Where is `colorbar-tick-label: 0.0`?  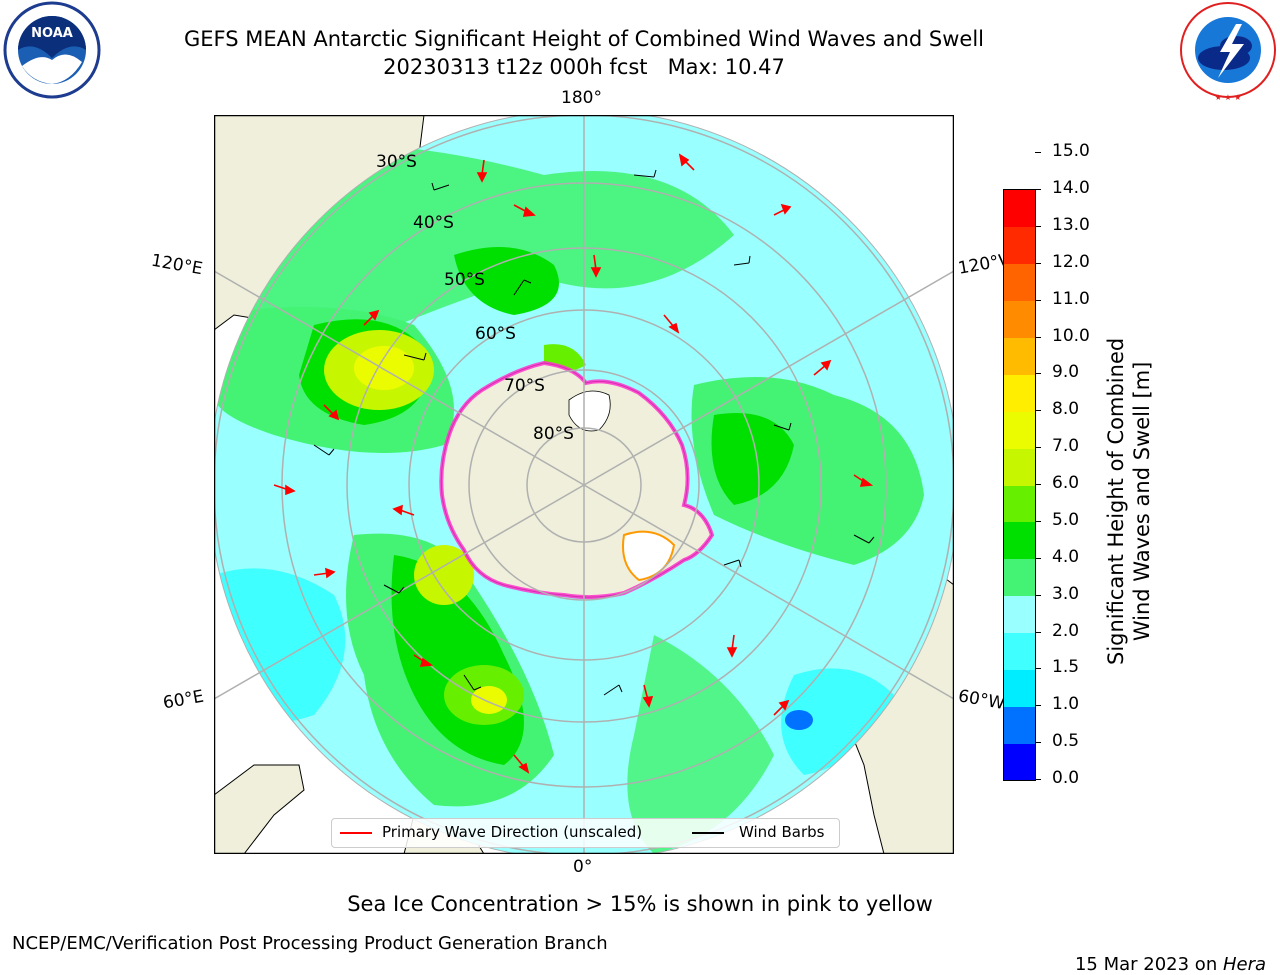
colorbar-tick-label: 0.0 is located at coordinates (1066, 778).